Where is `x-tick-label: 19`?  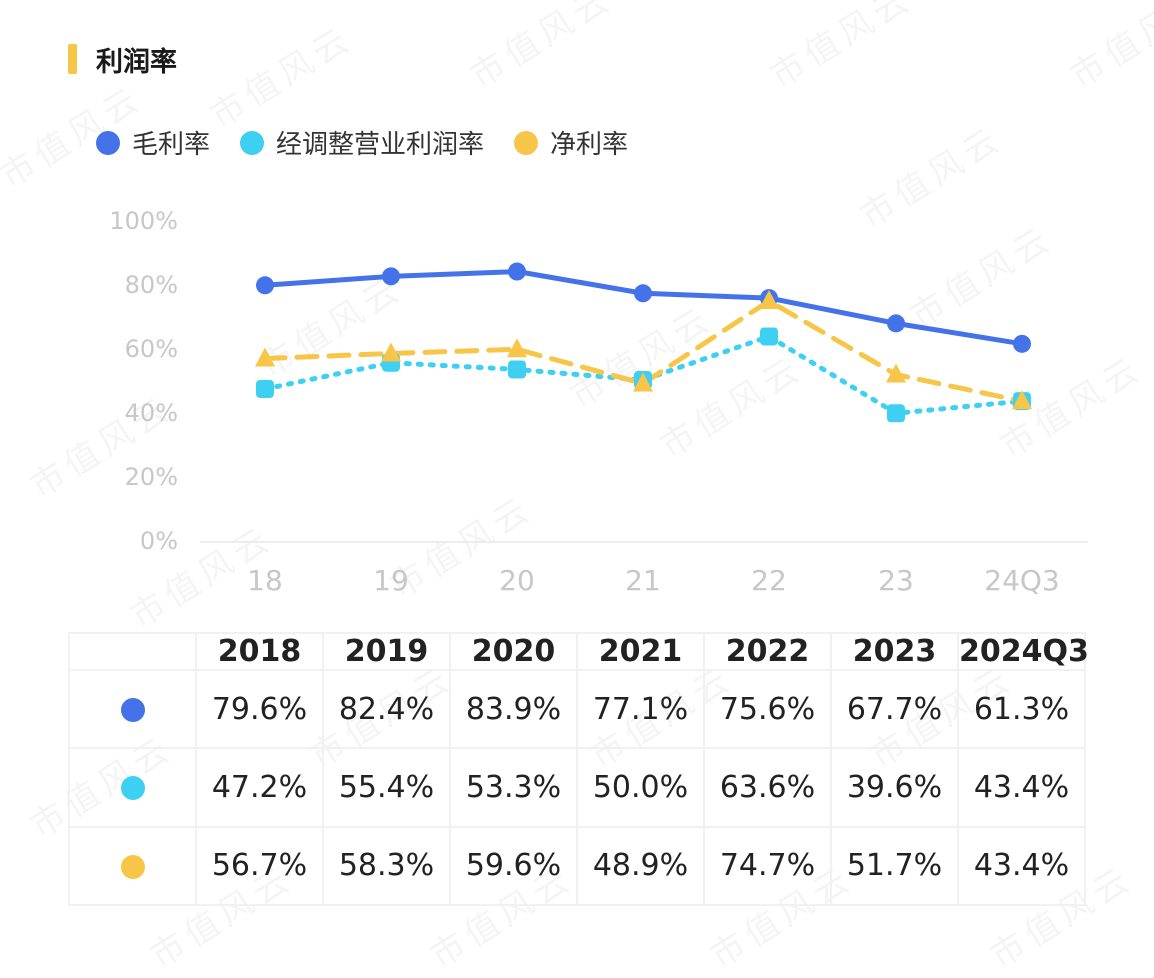
x-tick-label: 19 is located at coordinates (391, 580).